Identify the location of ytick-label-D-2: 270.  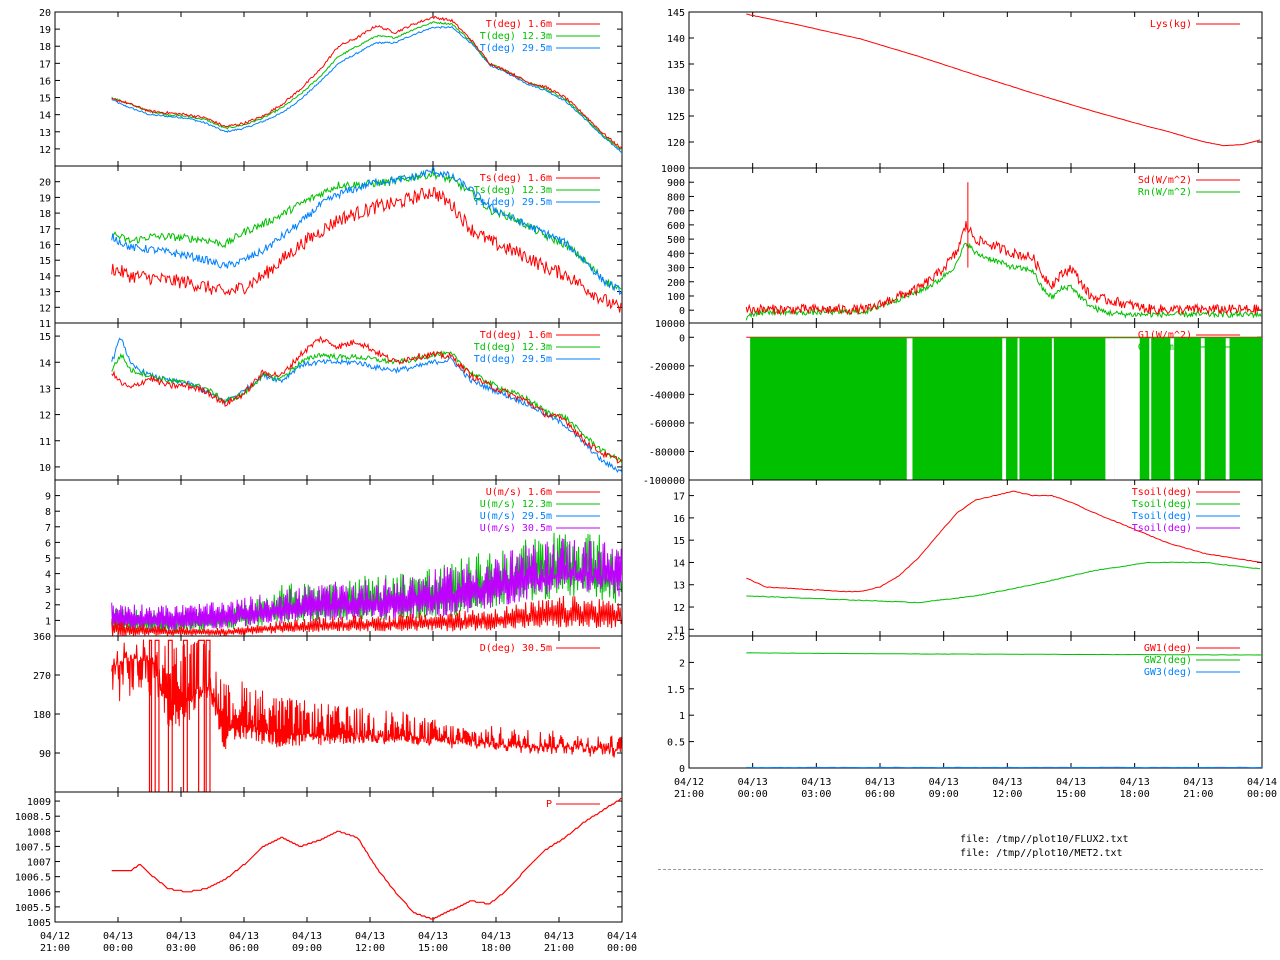
(42, 676).